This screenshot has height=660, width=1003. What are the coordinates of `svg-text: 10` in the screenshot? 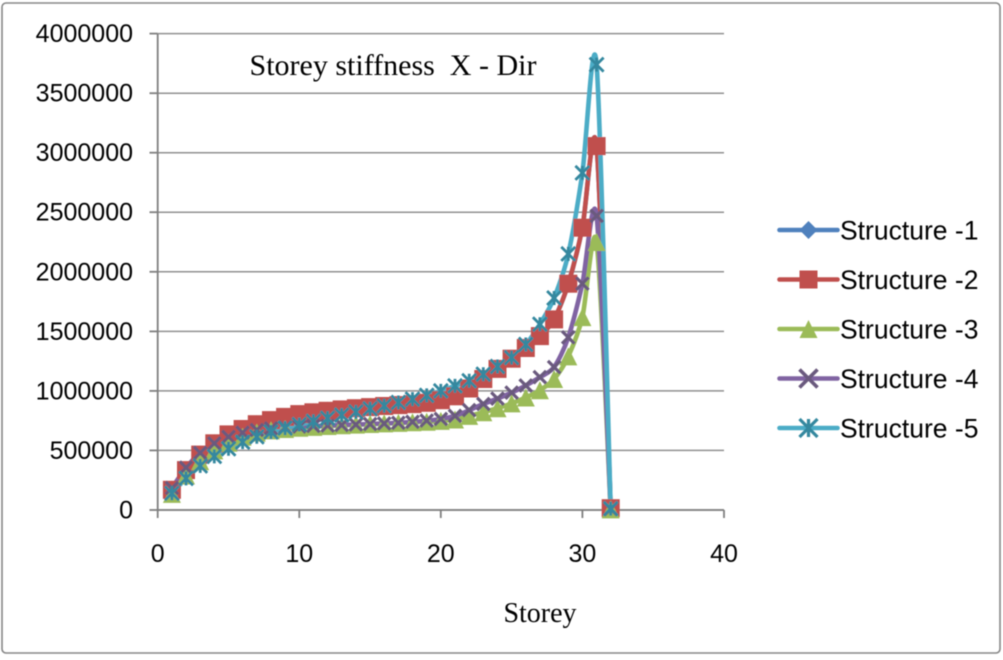 It's located at (299, 554).